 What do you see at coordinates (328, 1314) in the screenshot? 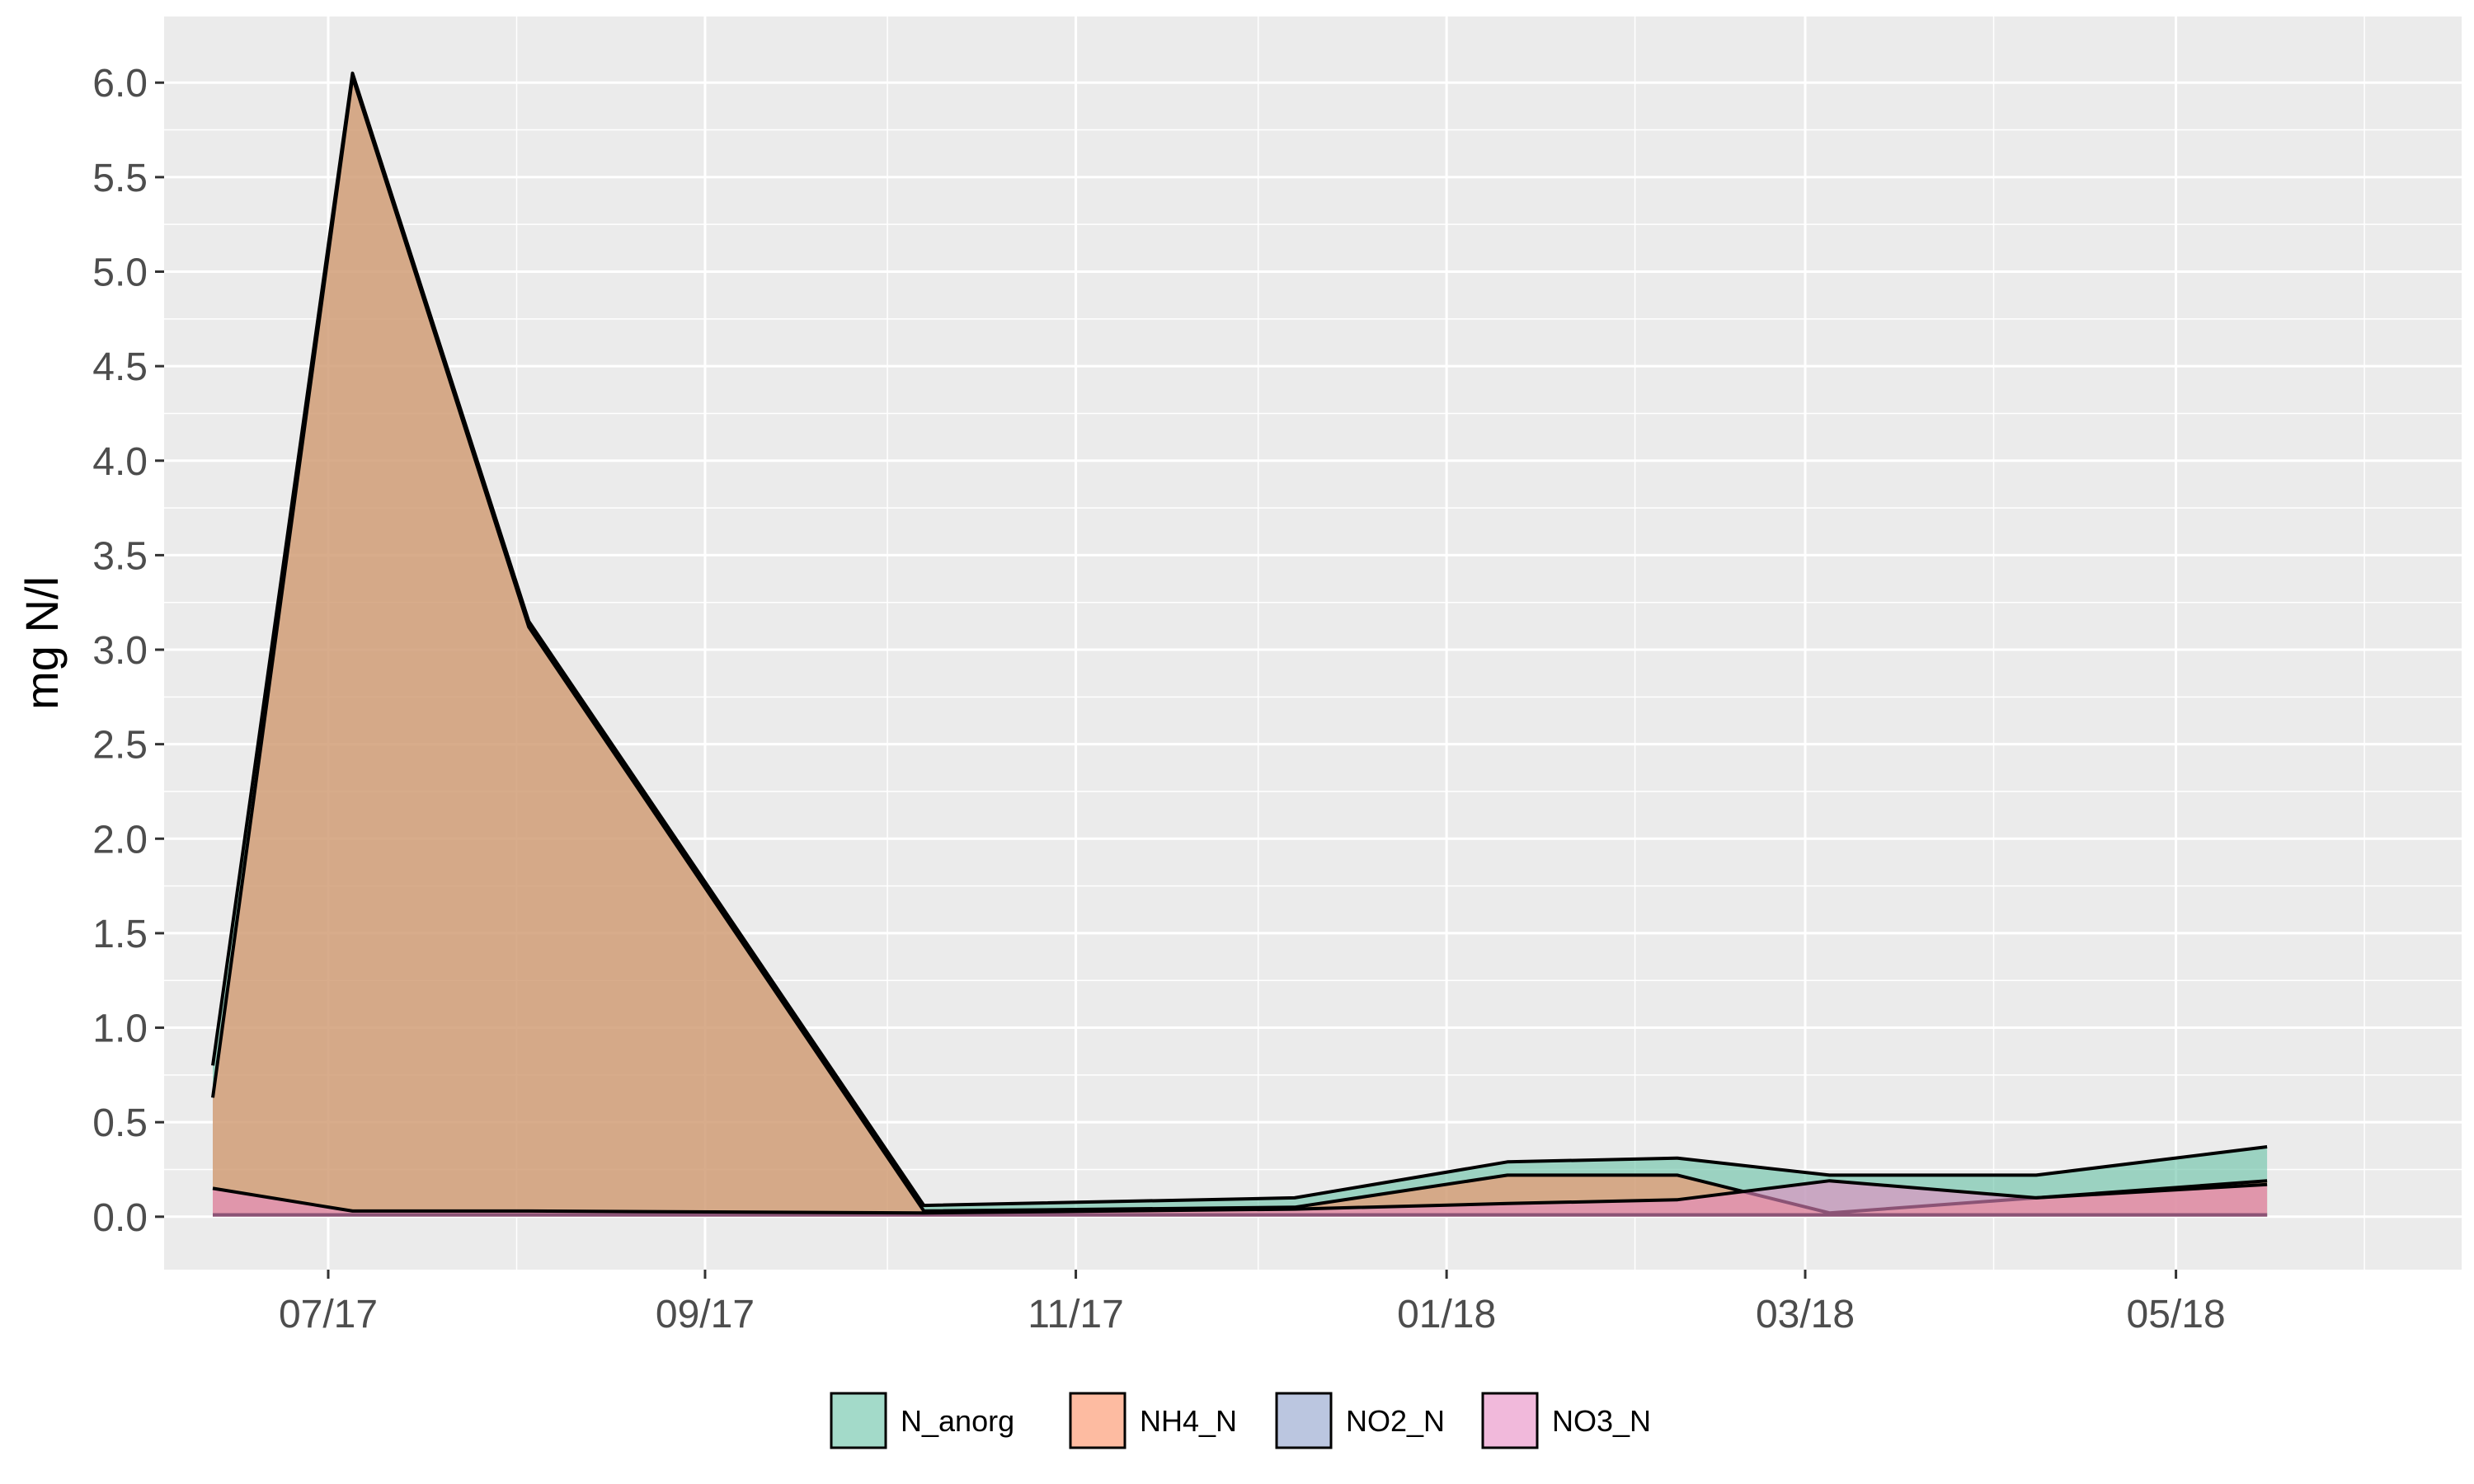
I see `x-tick-label: 07/17` at bounding box center [328, 1314].